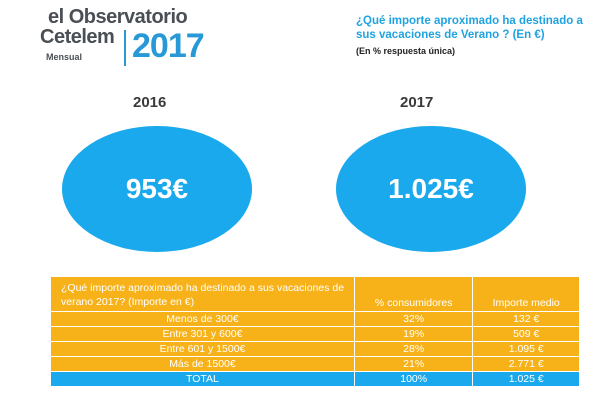  I want to click on value-circle-2017: 1.025€, so click(431, 189).